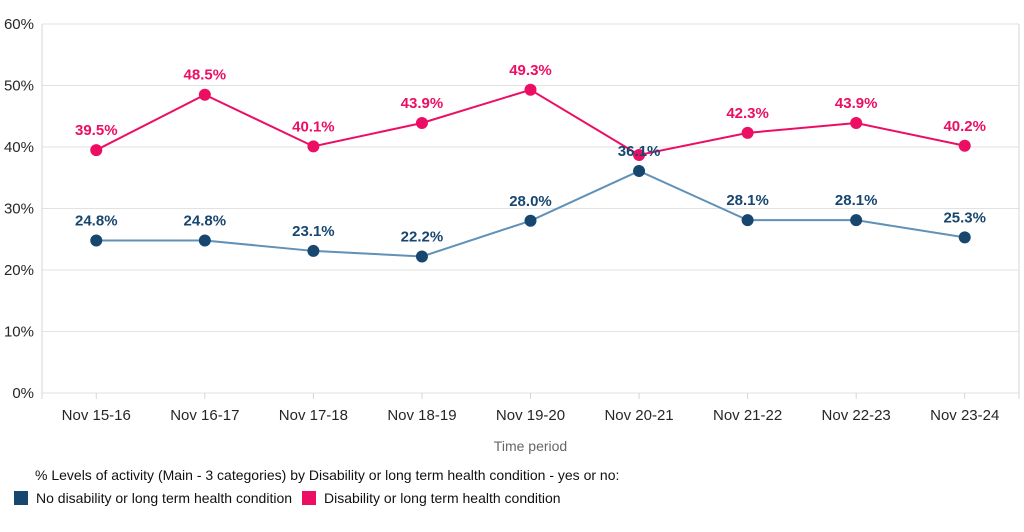  What do you see at coordinates (19, 147) in the screenshot?
I see `y-axis-tick-label: 40%` at bounding box center [19, 147].